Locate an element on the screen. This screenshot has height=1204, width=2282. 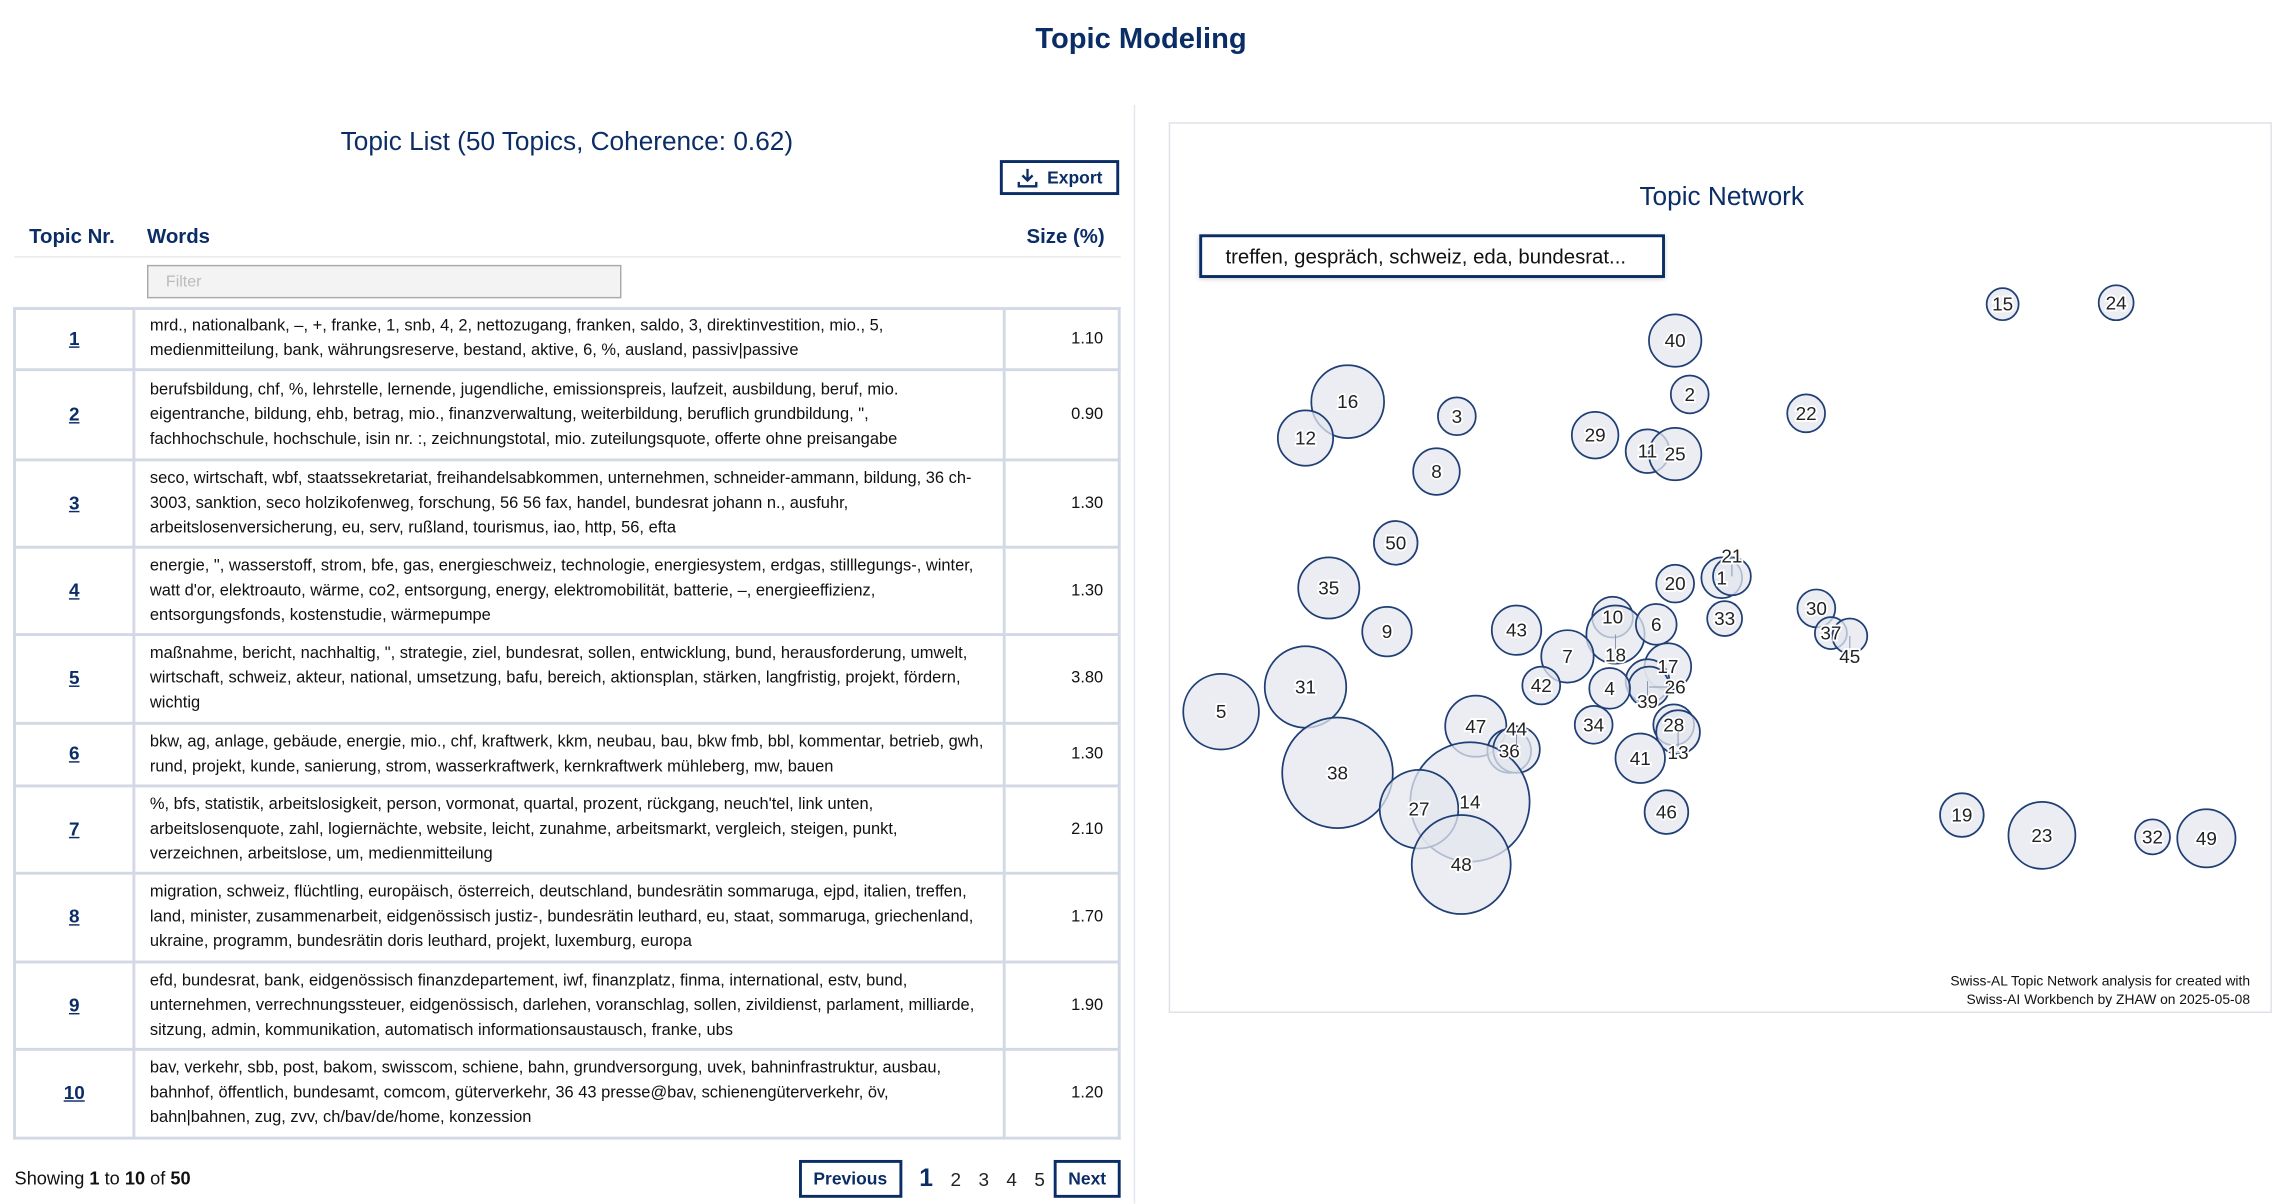
topic-node-label: 23 is located at coordinates (2041, 836).